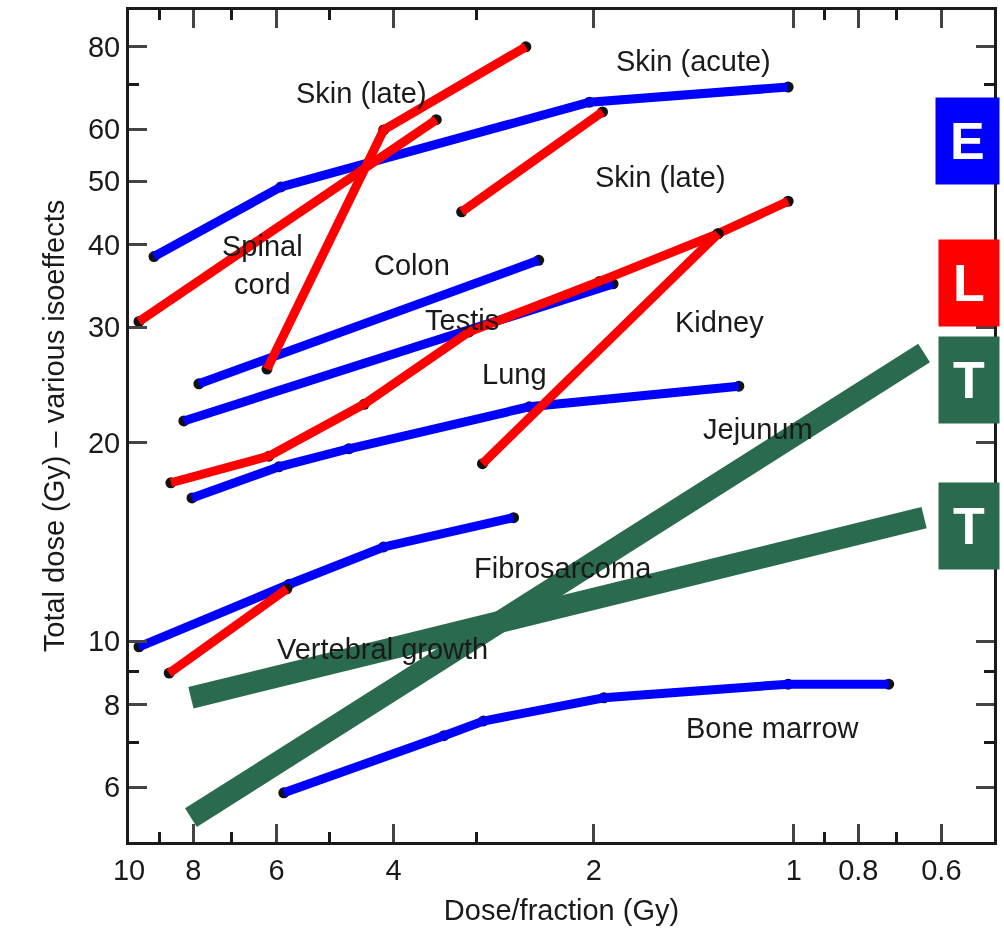 This screenshot has height=948, width=1004. What do you see at coordinates (112, 704) in the screenshot?
I see `y-tick-label: 8` at bounding box center [112, 704].